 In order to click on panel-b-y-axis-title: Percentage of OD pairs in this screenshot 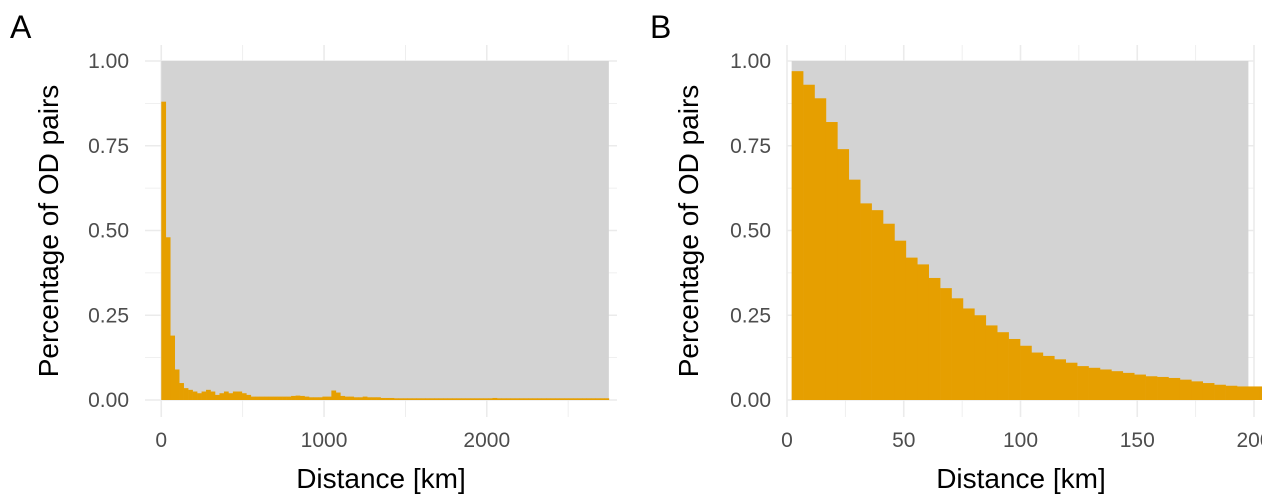, I will do `click(688, 231)`.